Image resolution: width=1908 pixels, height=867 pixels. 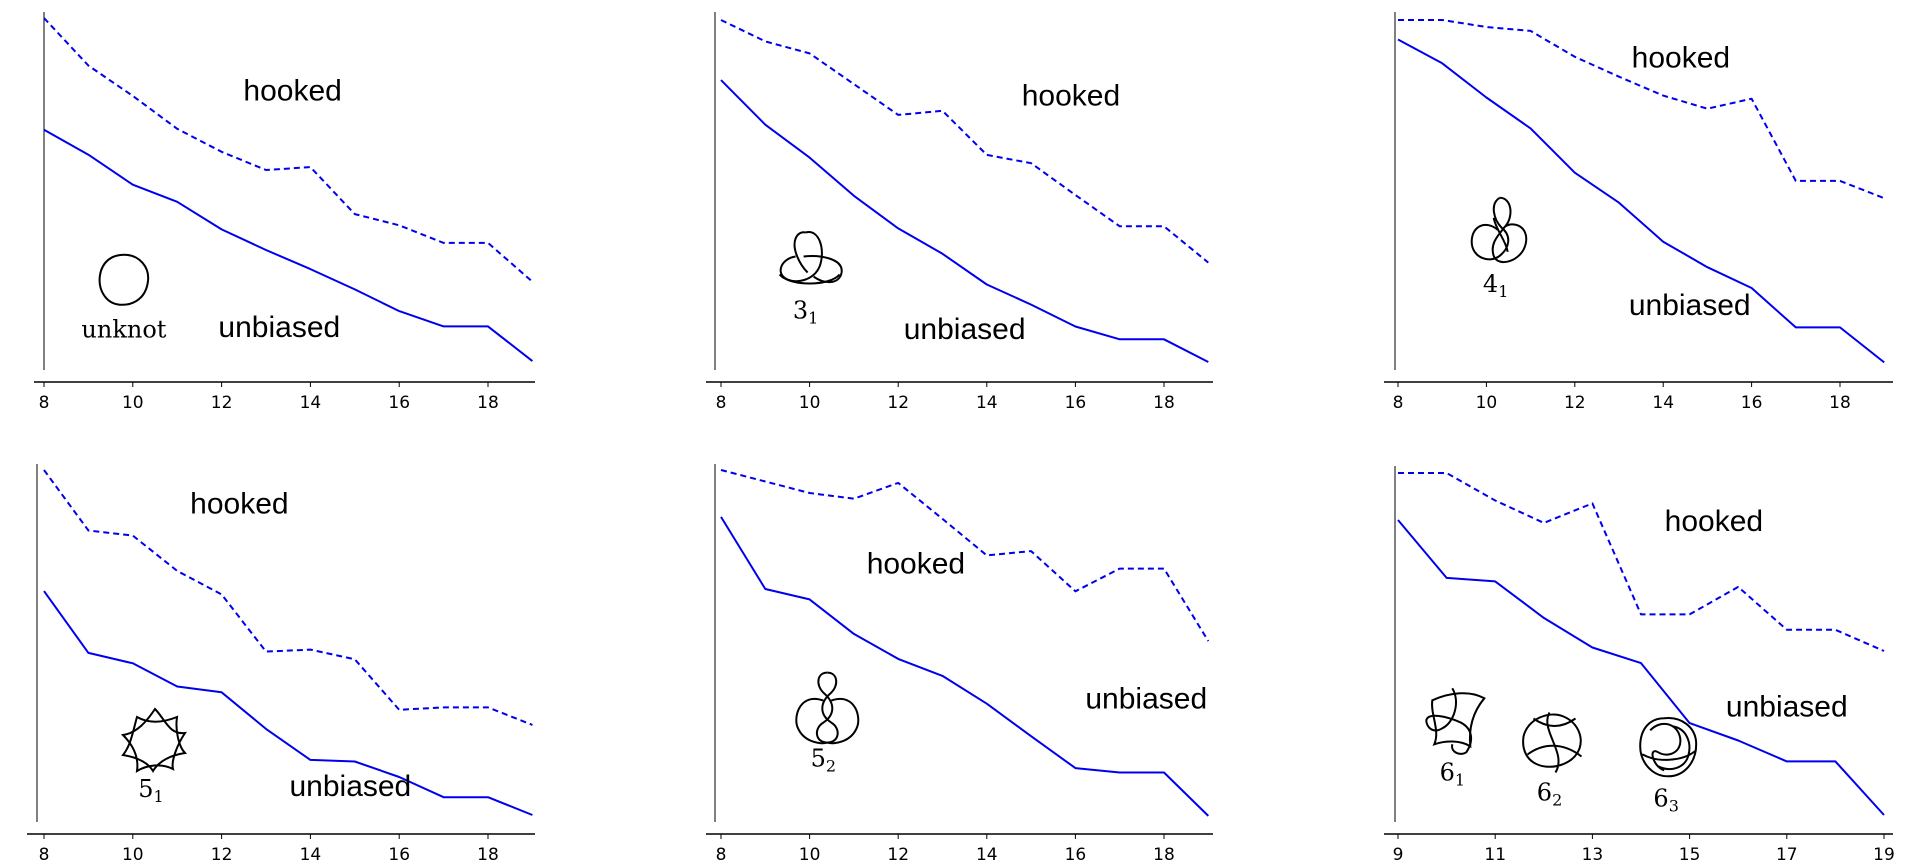 I want to click on knot-label: 41, so click(x=1495, y=285).